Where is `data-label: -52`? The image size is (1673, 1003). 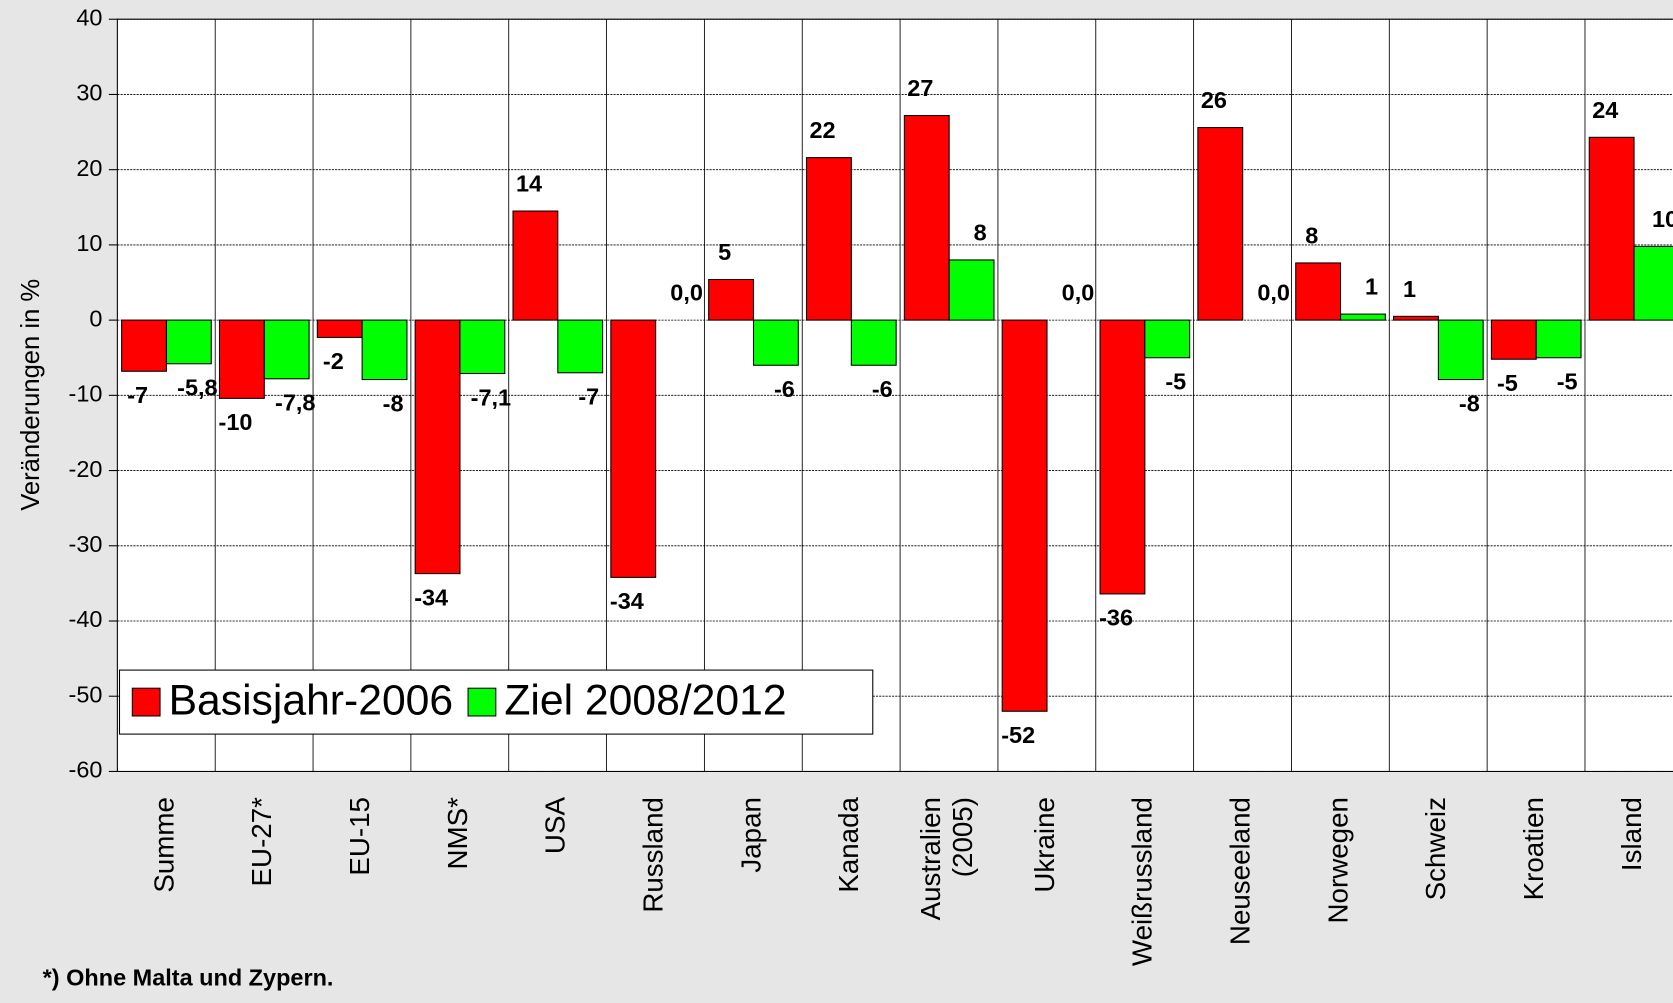
data-label: -52 is located at coordinates (1018, 735).